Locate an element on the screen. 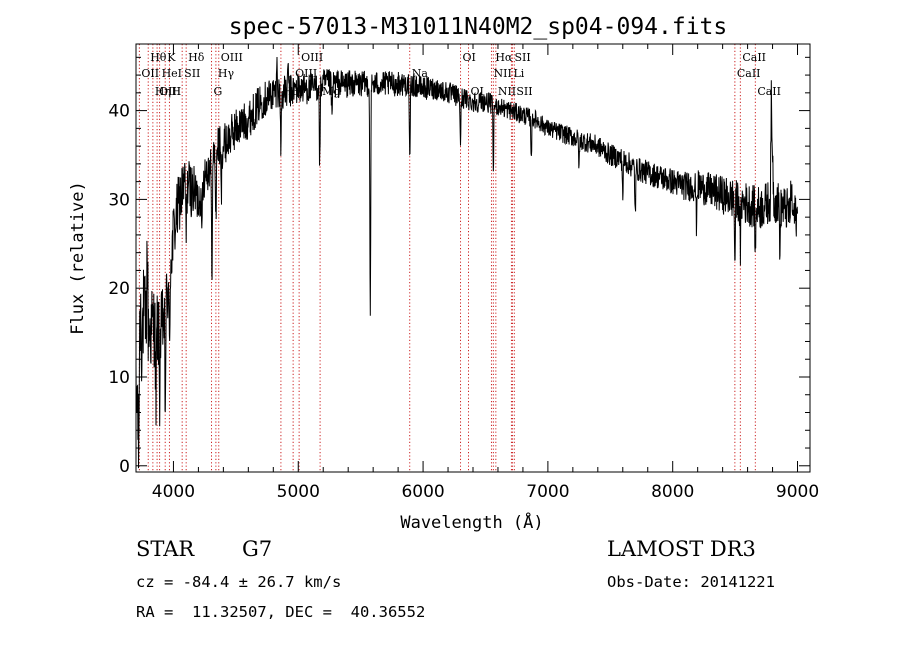 This screenshot has width=900, height=649. spectral-line-label: Hδ is located at coordinates (196, 57).